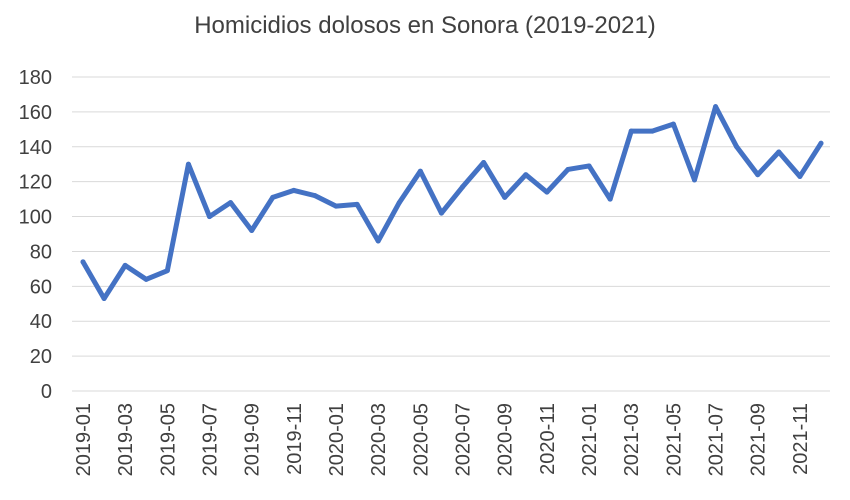 This screenshot has height=500, width=850. Describe the element at coordinates (35, 235) in the screenshot. I see `y-axis-ticks: 0 20 40 60 80 100 120 140 160 180` at that location.